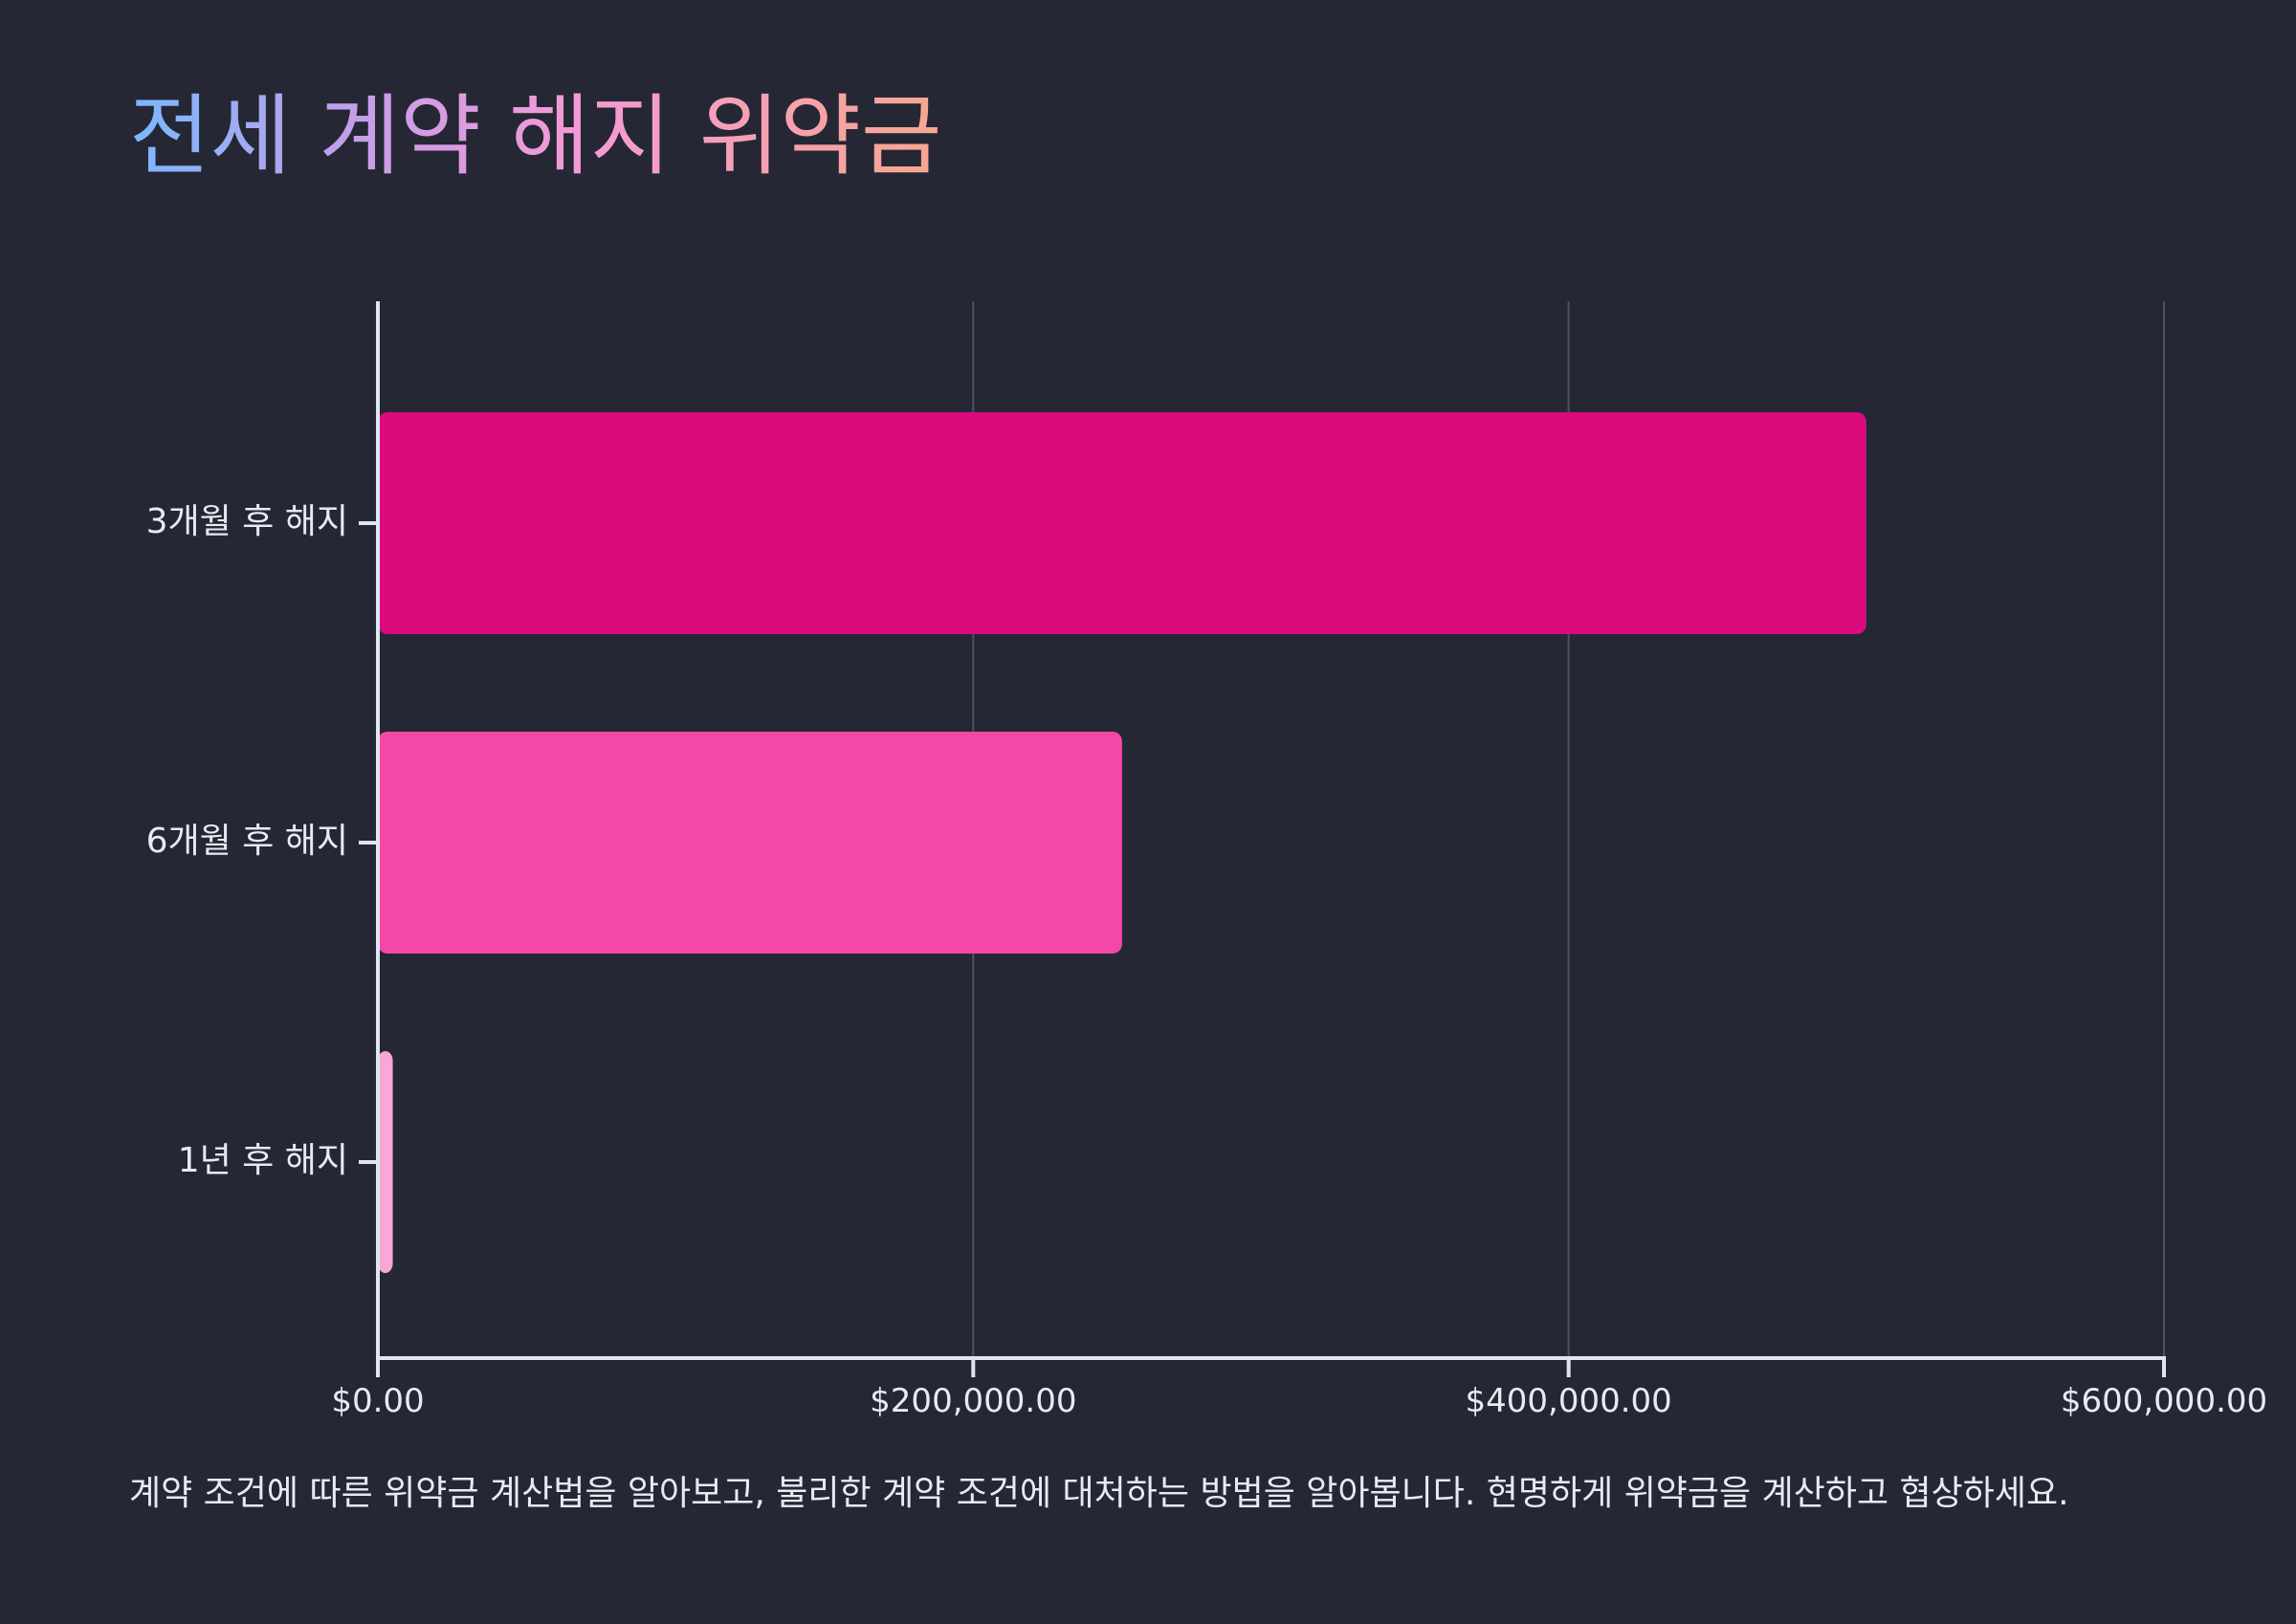 The height and width of the screenshot is (1624, 2296). I want to click on chart-title: 전세 계약 해지 위약금, so click(535, 137).